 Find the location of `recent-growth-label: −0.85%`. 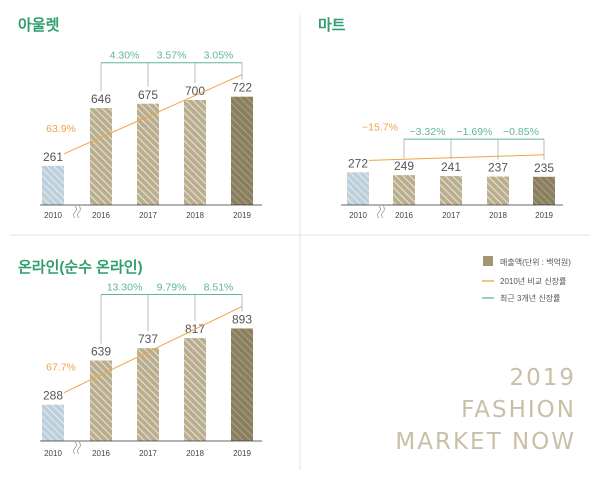

recent-growth-label: −0.85% is located at coordinates (521, 132).